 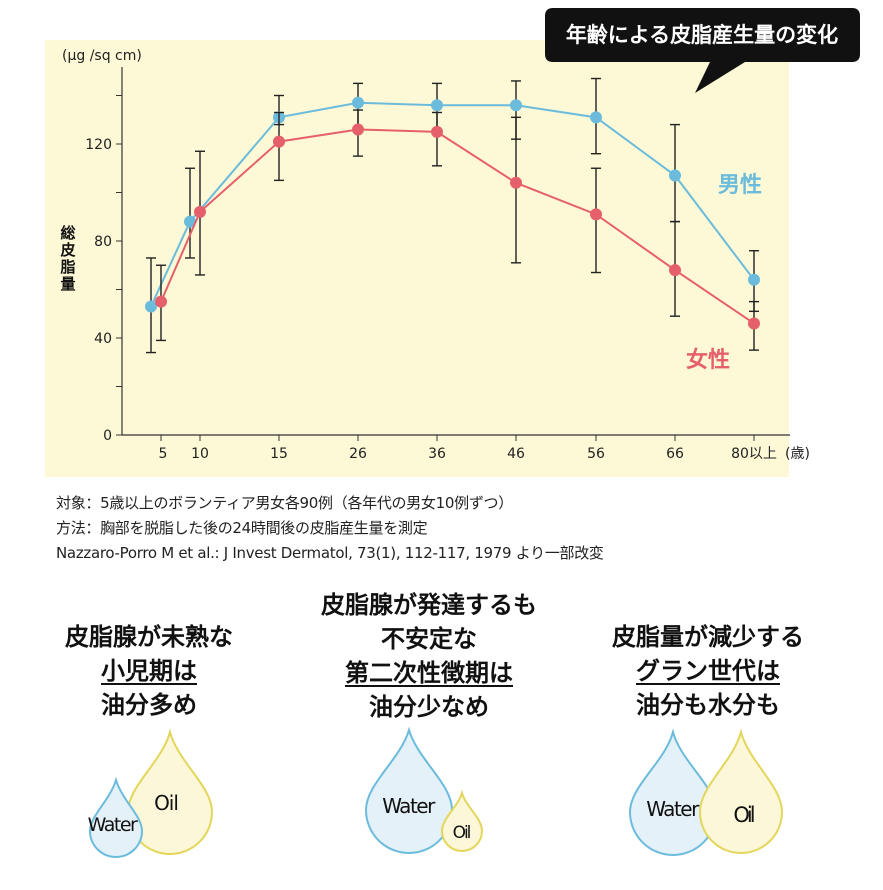 I want to click on oil-label-senior: Oil, so click(x=743, y=815).